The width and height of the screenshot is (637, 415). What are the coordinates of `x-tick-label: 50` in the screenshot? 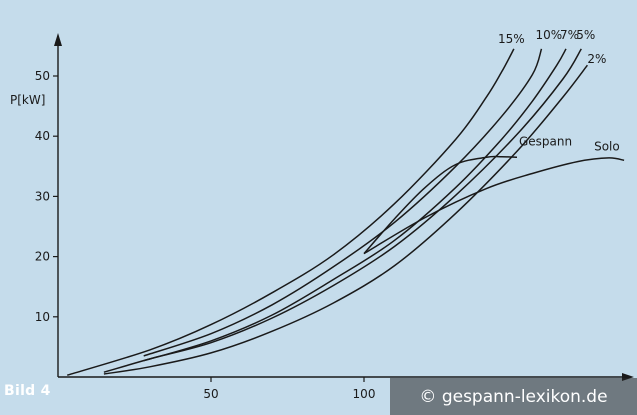 It's located at (210, 394).